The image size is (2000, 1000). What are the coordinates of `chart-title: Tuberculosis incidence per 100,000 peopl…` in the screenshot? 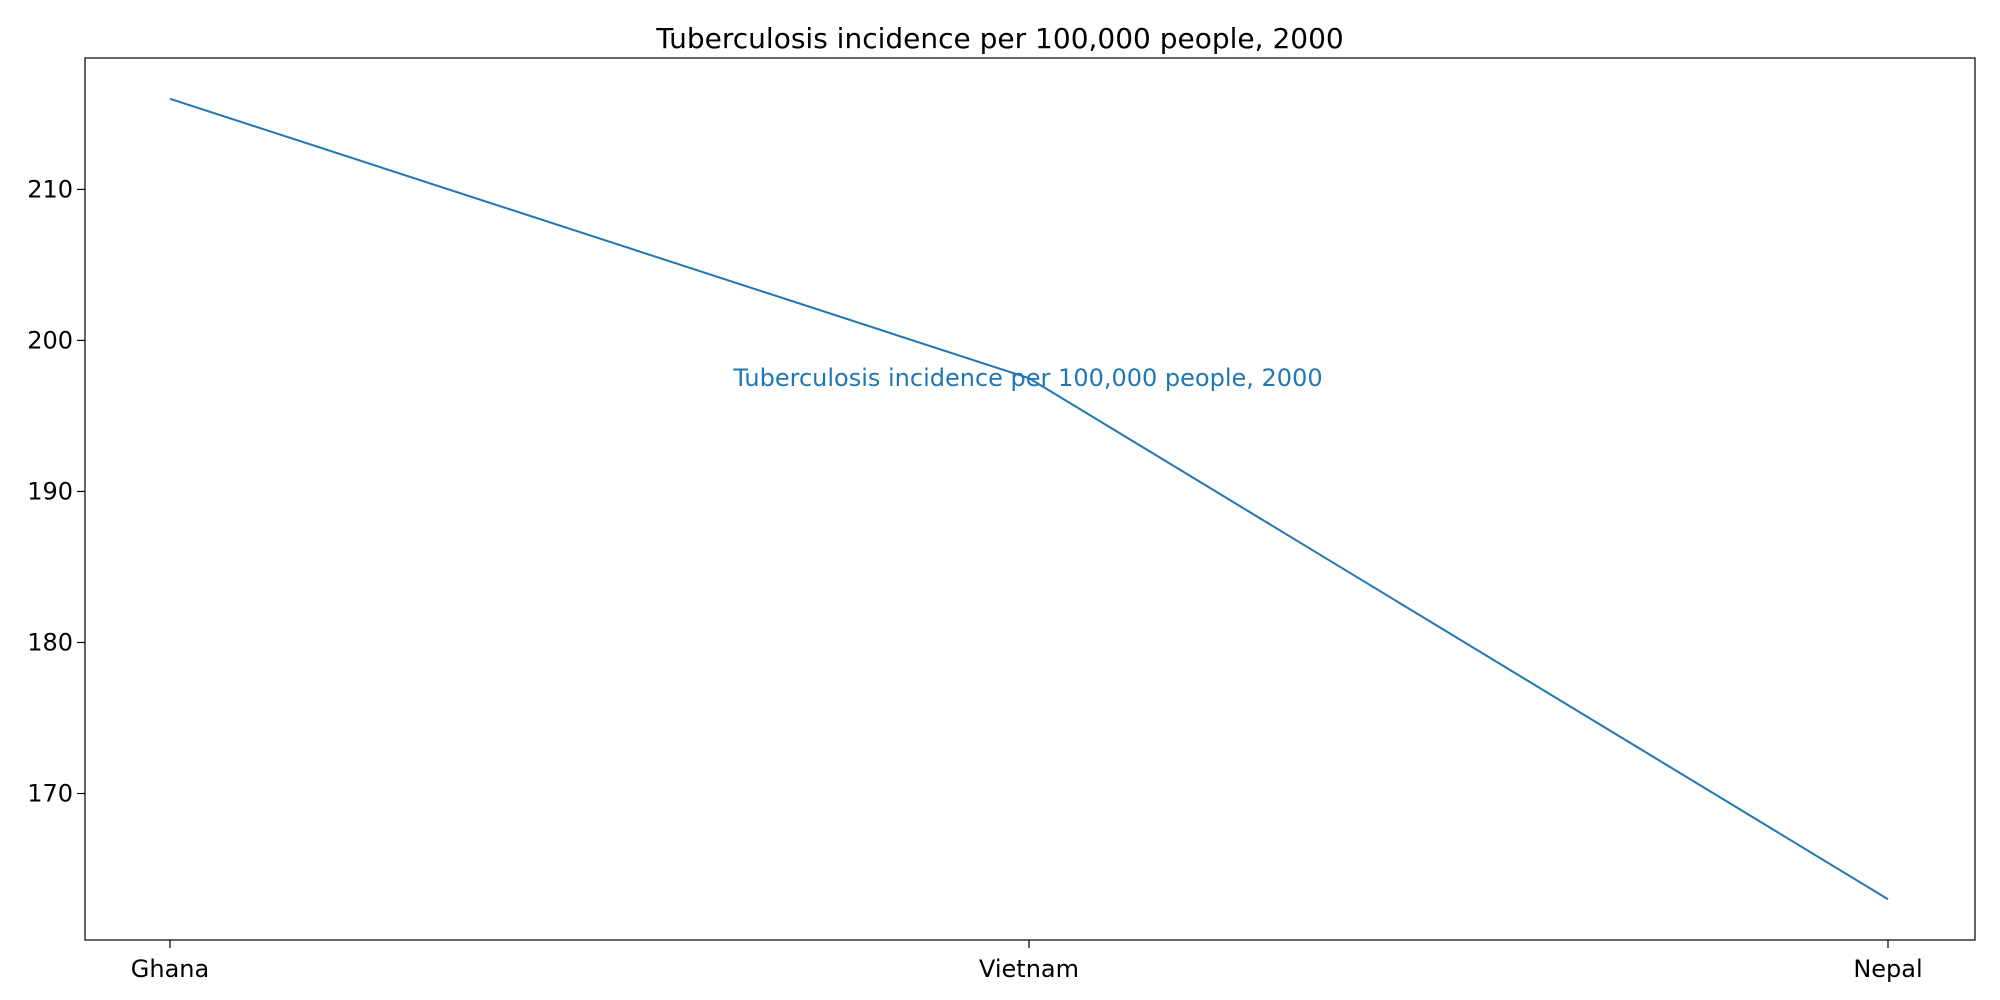 It's located at (999, 38).